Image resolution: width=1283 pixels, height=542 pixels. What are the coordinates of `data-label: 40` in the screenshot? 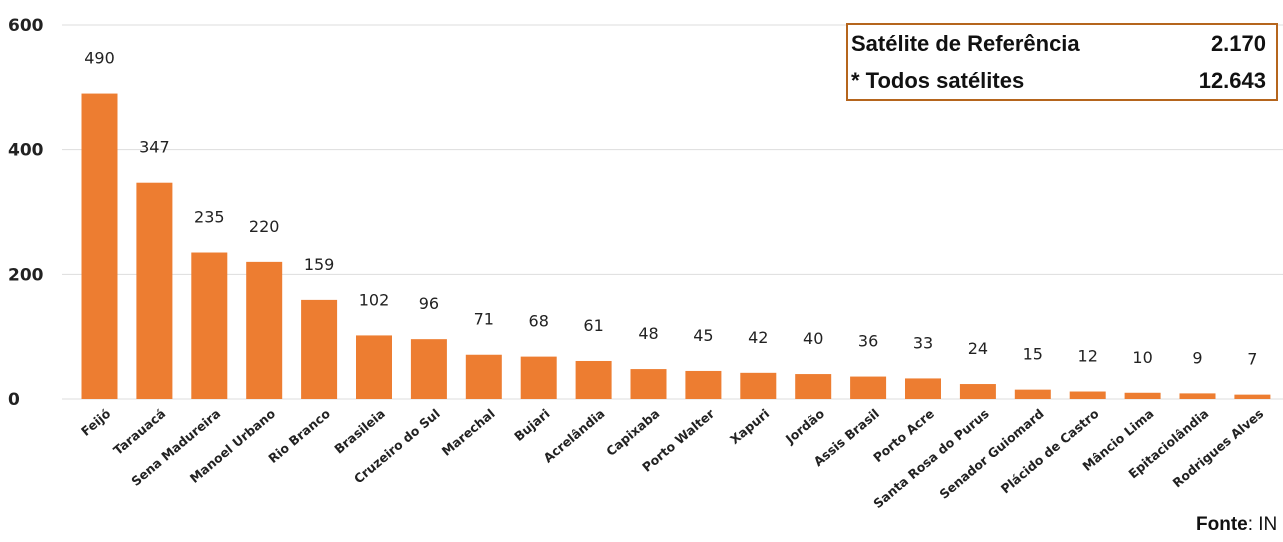 It's located at (813, 338).